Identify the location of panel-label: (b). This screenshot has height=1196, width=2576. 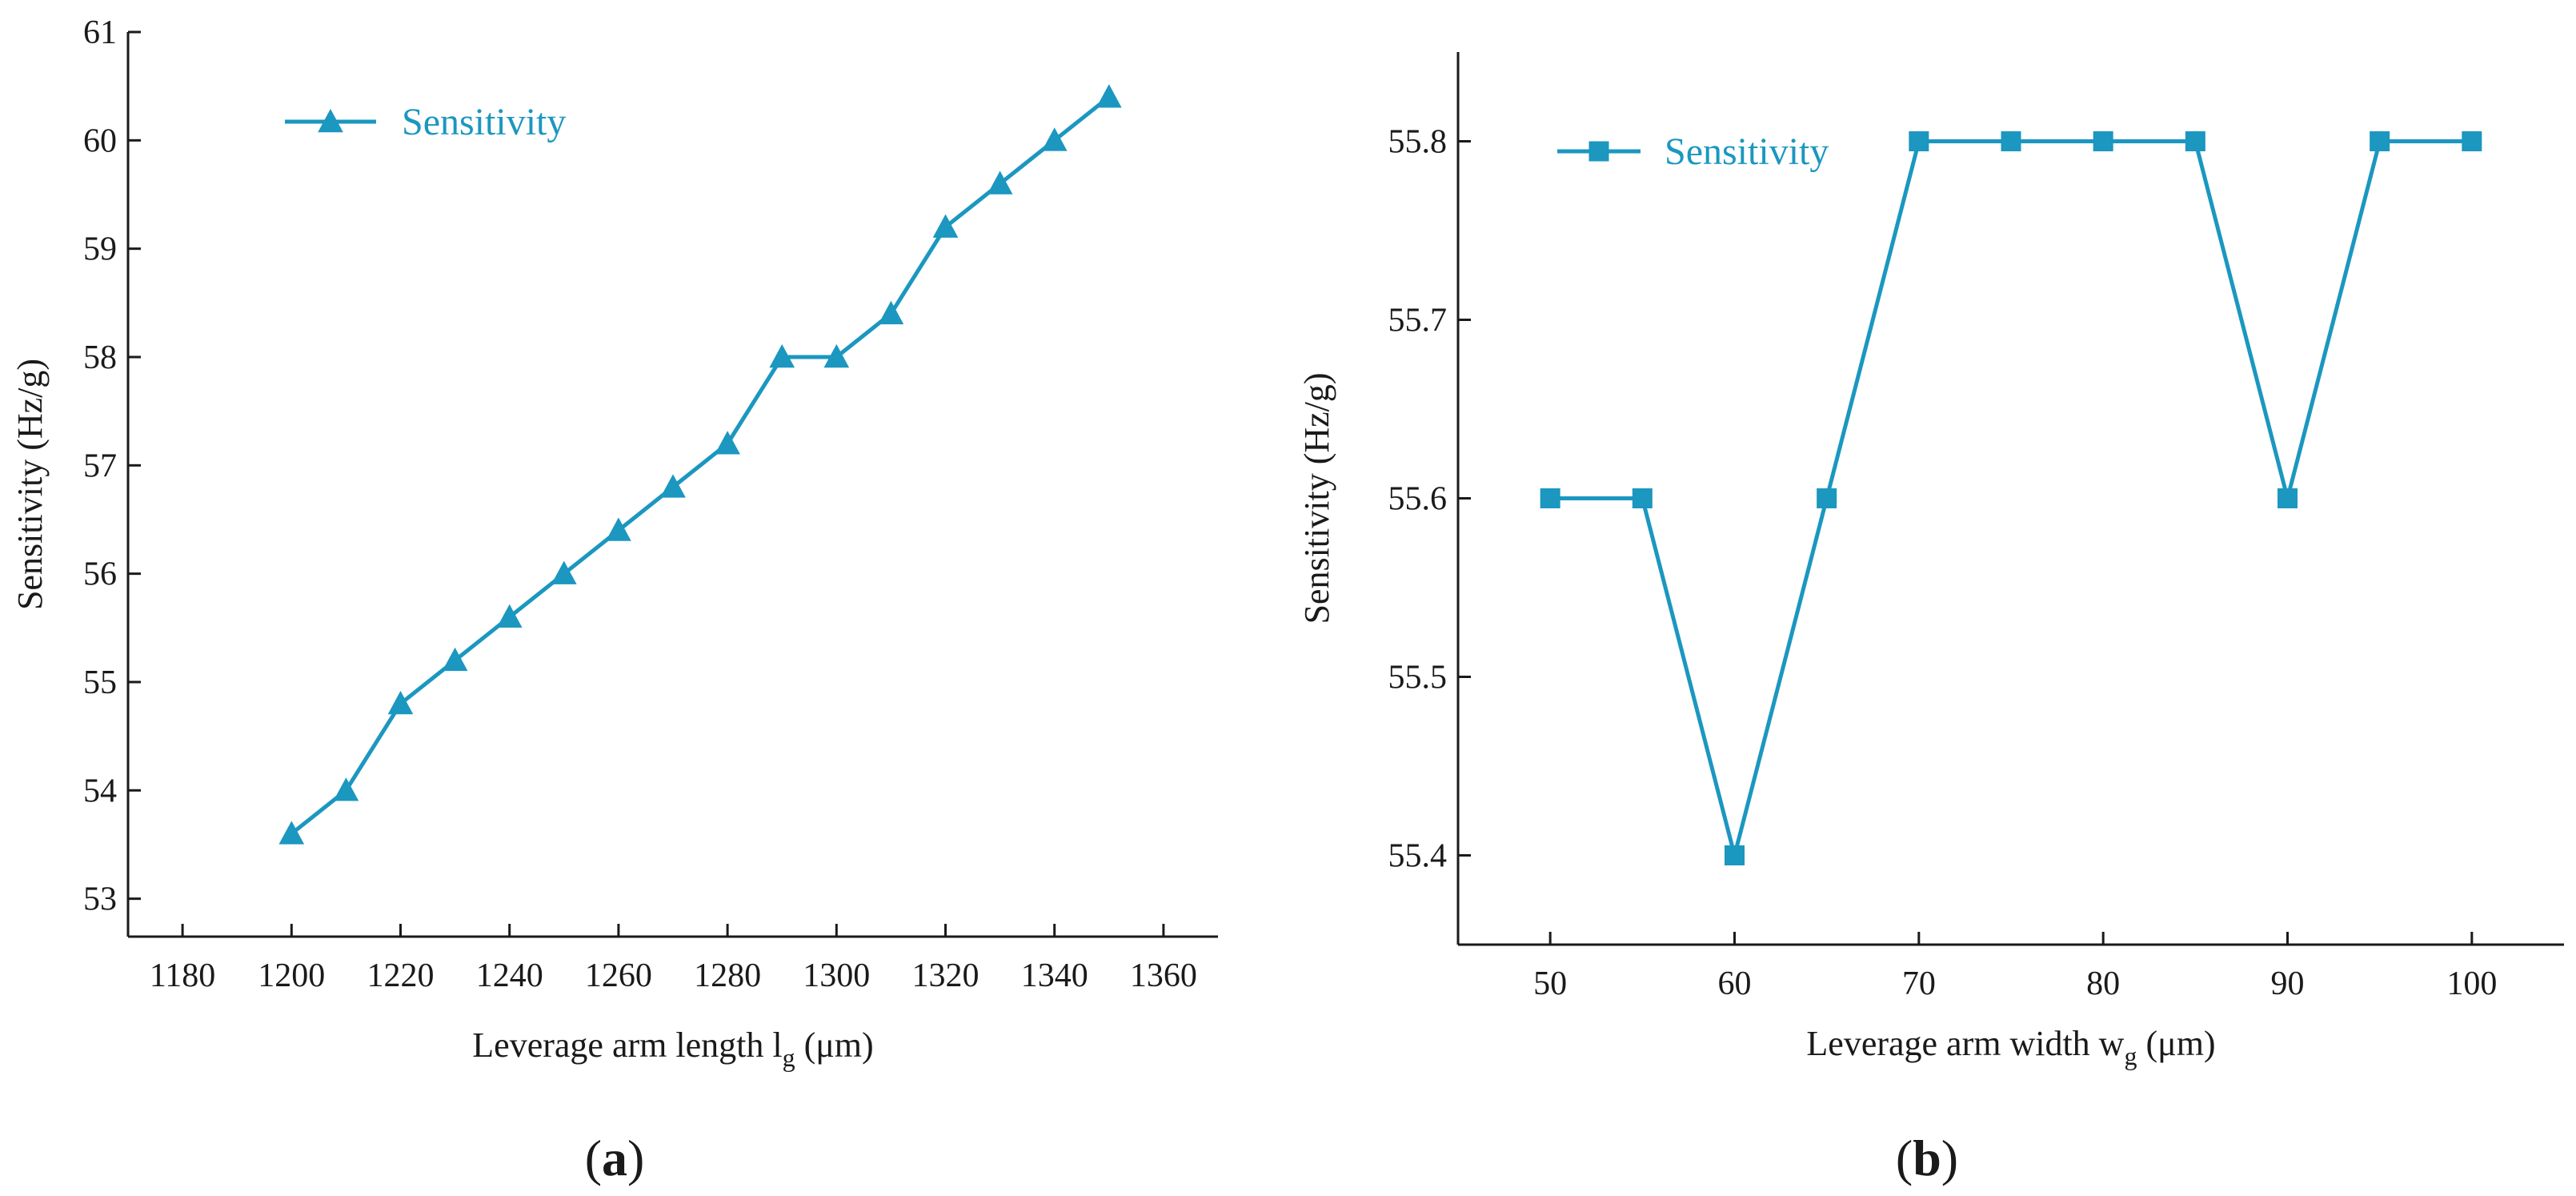
(1927, 1158).